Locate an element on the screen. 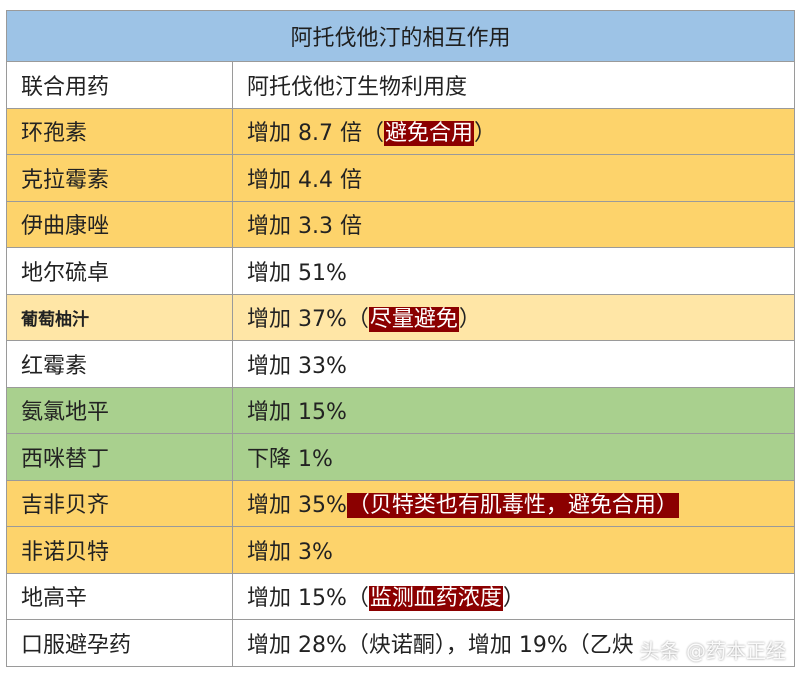  table-row: 环孢素 增加 8.7 倍（避免合用） is located at coordinates (401, 131).